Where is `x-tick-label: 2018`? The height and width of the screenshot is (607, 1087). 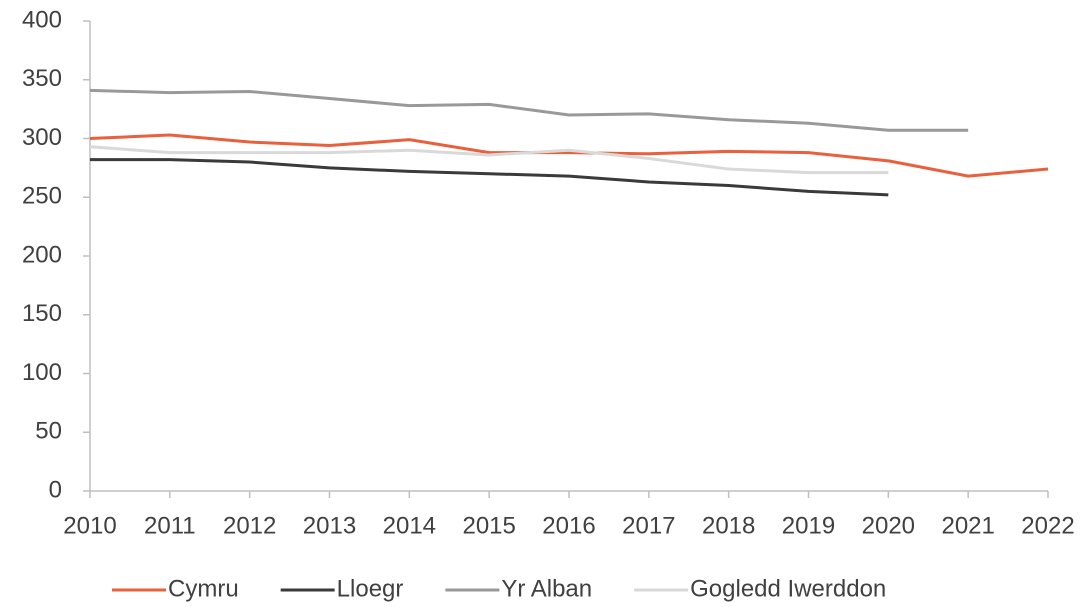
x-tick-label: 2018 is located at coordinates (728, 525).